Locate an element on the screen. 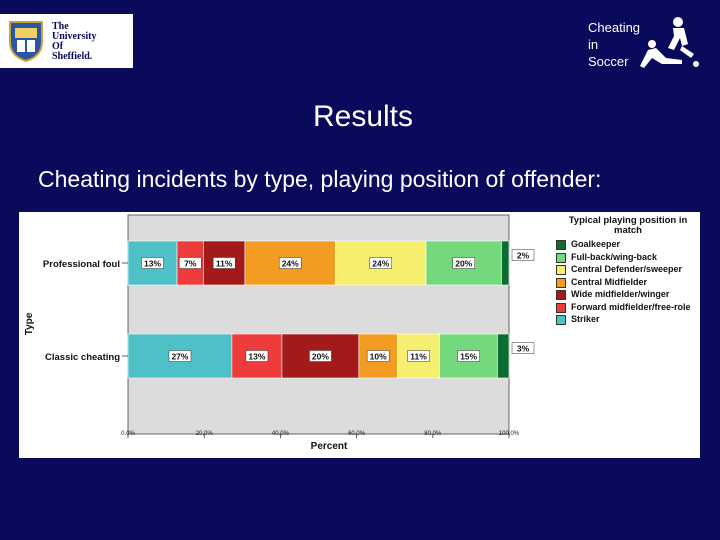 This screenshot has width=720, height=540. legend-item: Full-back/wing-back is located at coordinates (628, 257).